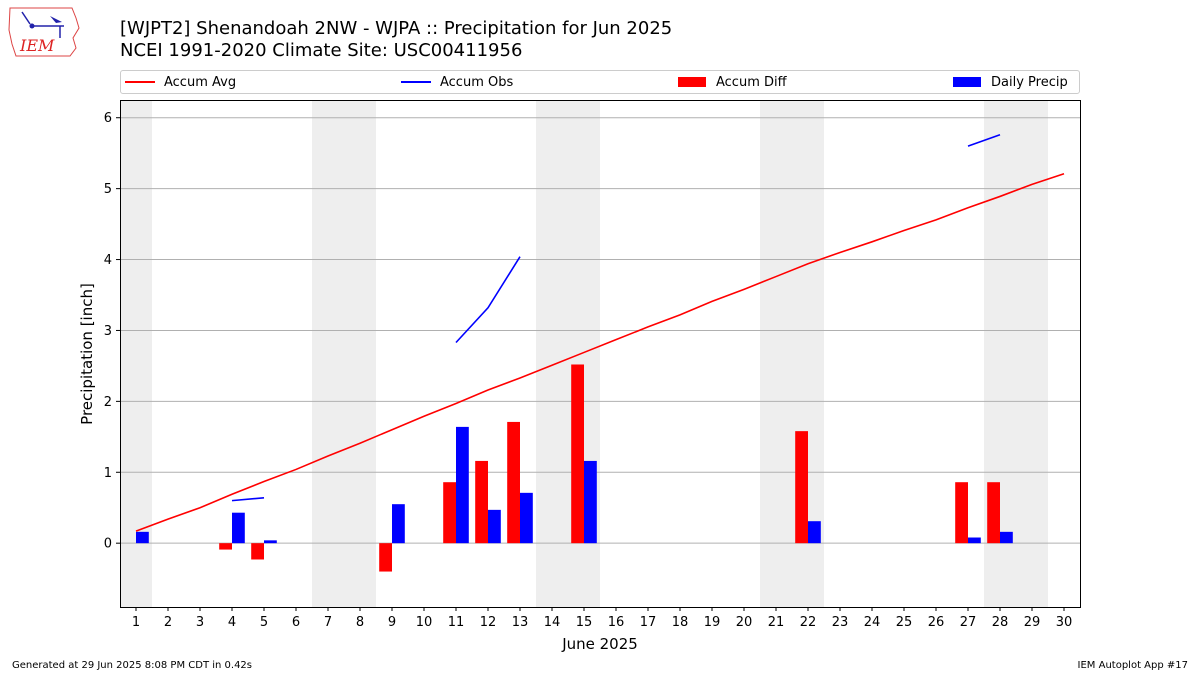 Image resolution: width=1200 pixels, height=675 pixels. What do you see at coordinates (108, 544) in the screenshot?
I see `y-tick-label: 0` at bounding box center [108, 544].